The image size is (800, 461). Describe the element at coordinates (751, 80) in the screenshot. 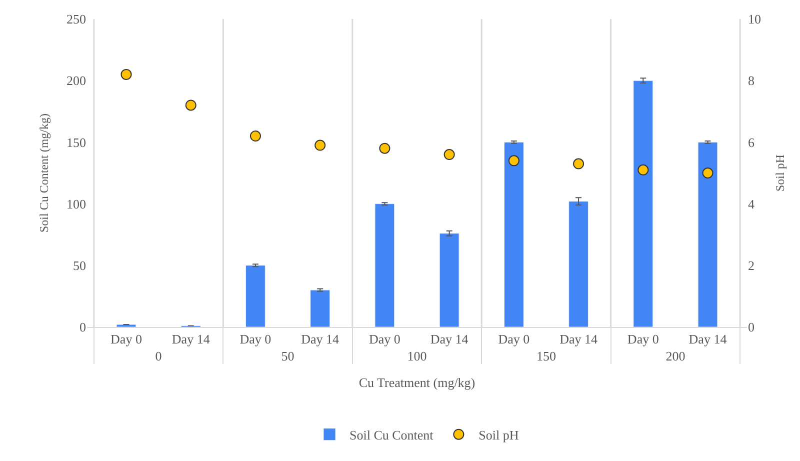

I see `y2-tick-label: 8` at that location.